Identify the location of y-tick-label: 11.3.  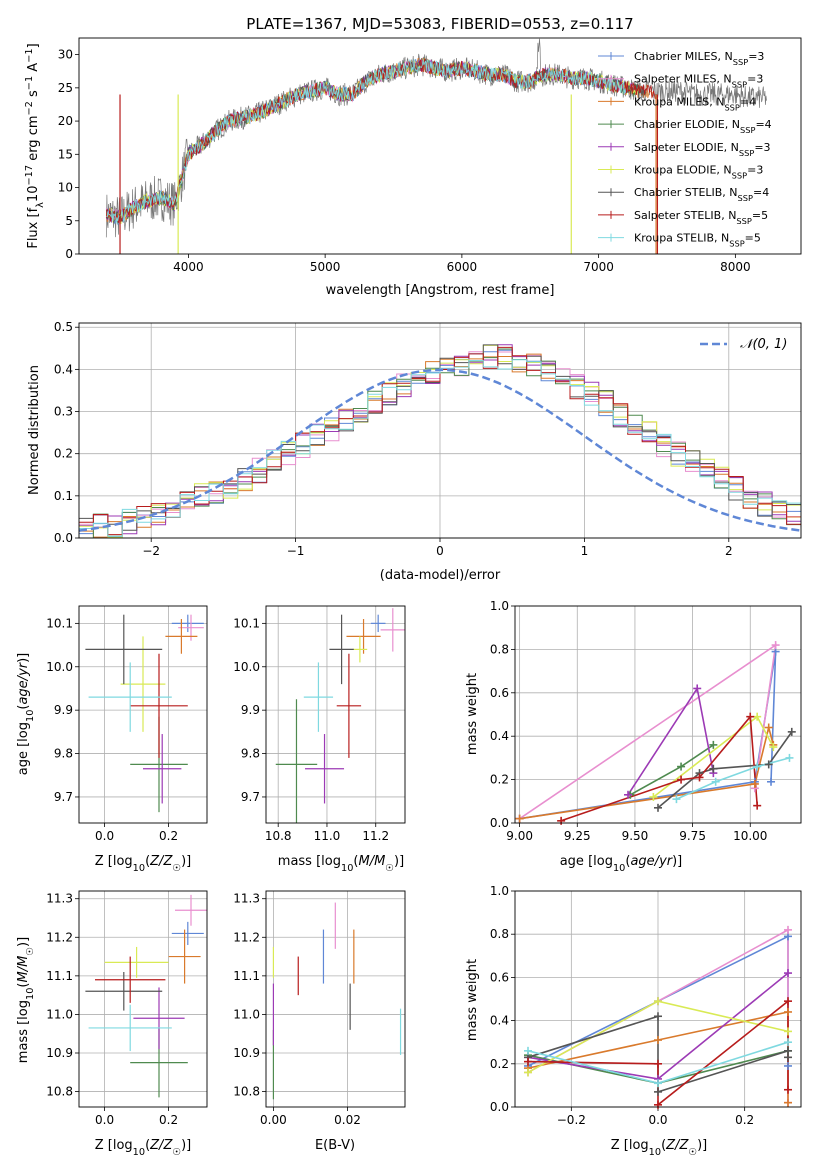
(246, 899).